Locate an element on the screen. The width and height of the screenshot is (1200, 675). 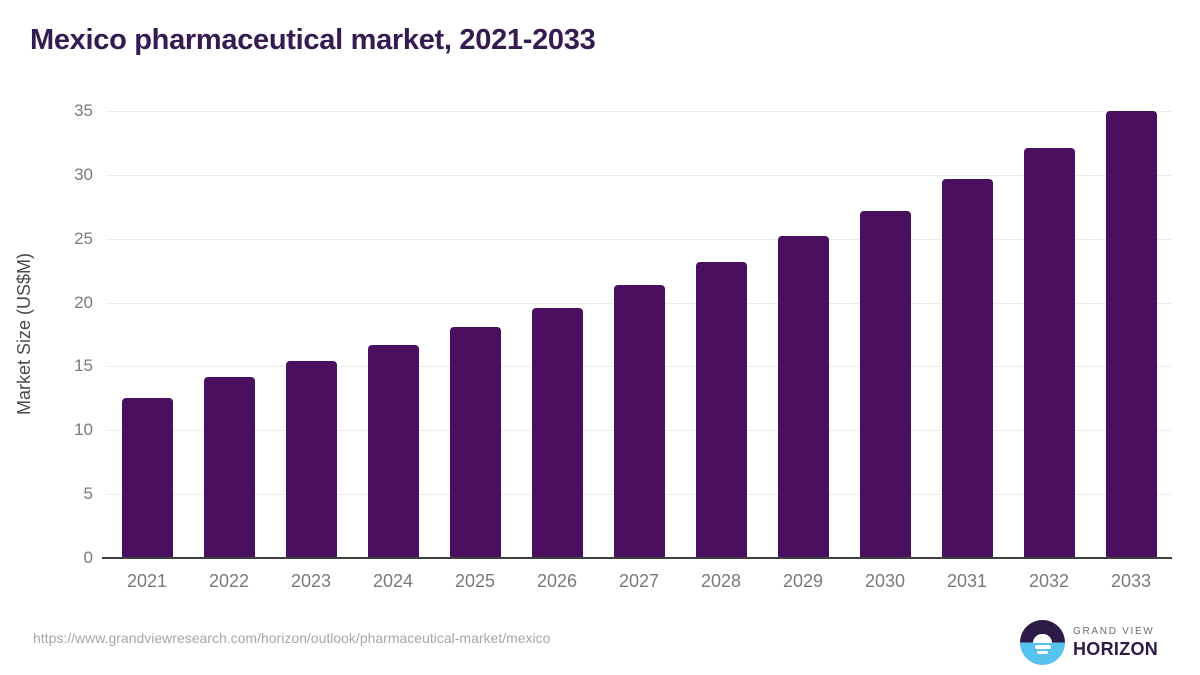
x-tick-label-2032: 2032 is located at coordinates (1049, 581).